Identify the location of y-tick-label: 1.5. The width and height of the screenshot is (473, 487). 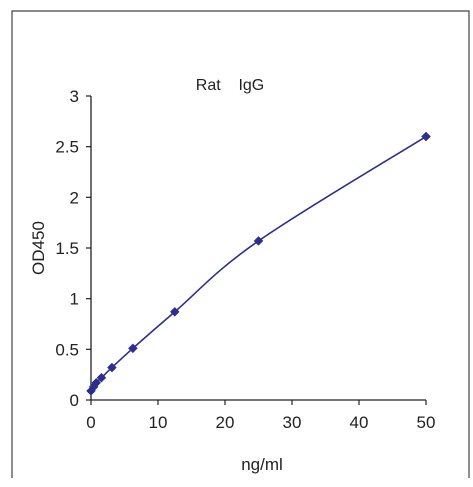
(67, 248).